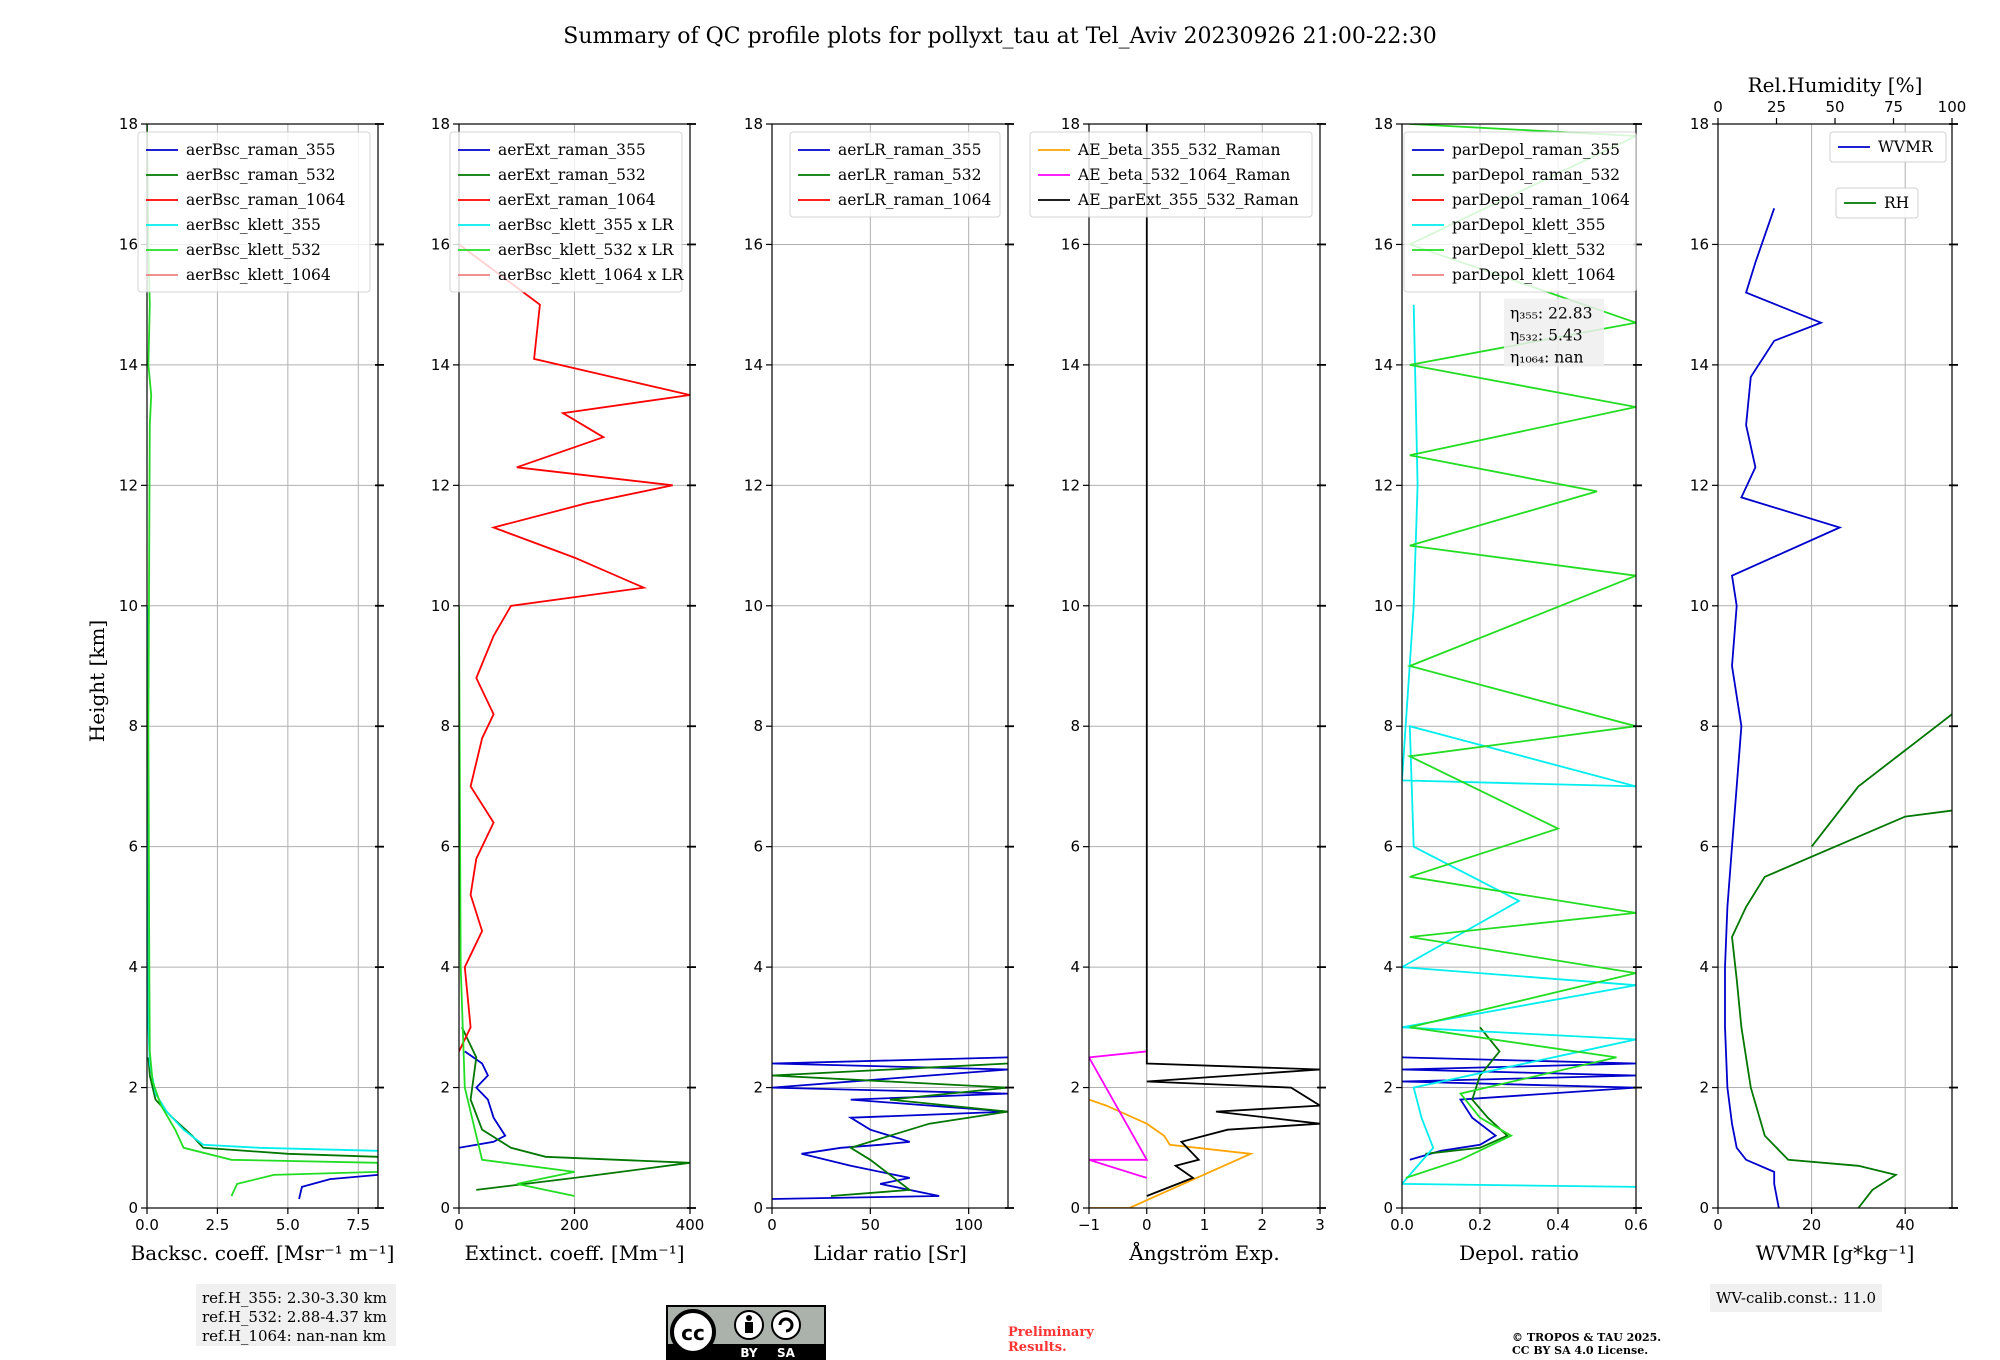  Describe the element at coordinates (294, 1298) in the screenshot. I see `ref-height-355: ref.H_355: 2.30-3.30 km` at that location.